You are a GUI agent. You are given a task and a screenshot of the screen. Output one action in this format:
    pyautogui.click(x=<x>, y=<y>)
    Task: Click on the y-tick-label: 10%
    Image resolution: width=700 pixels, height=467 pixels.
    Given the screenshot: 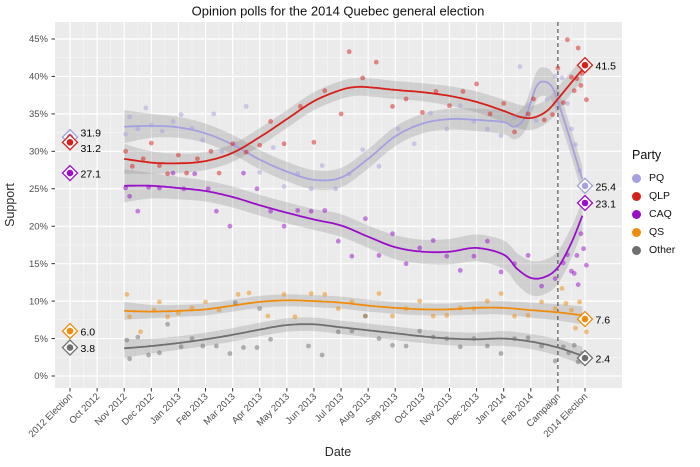 What is the action you would take?
    pyautogui.click(x=39, y=301)
    